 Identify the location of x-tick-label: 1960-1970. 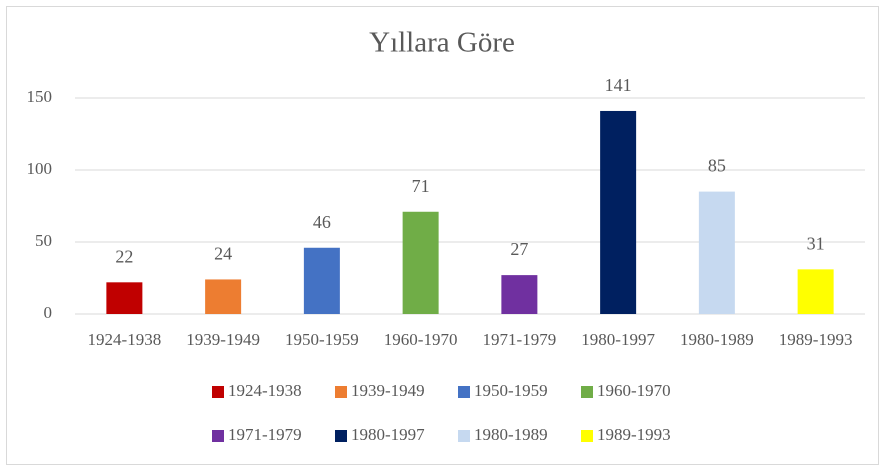
(421, 339).